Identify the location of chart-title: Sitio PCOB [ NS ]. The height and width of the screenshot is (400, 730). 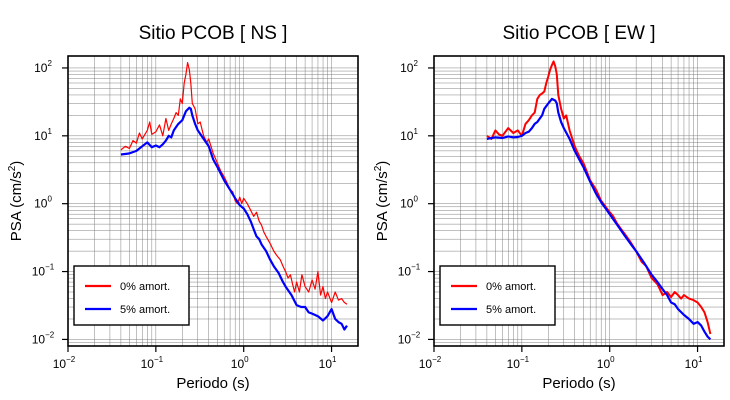
(213, 33).